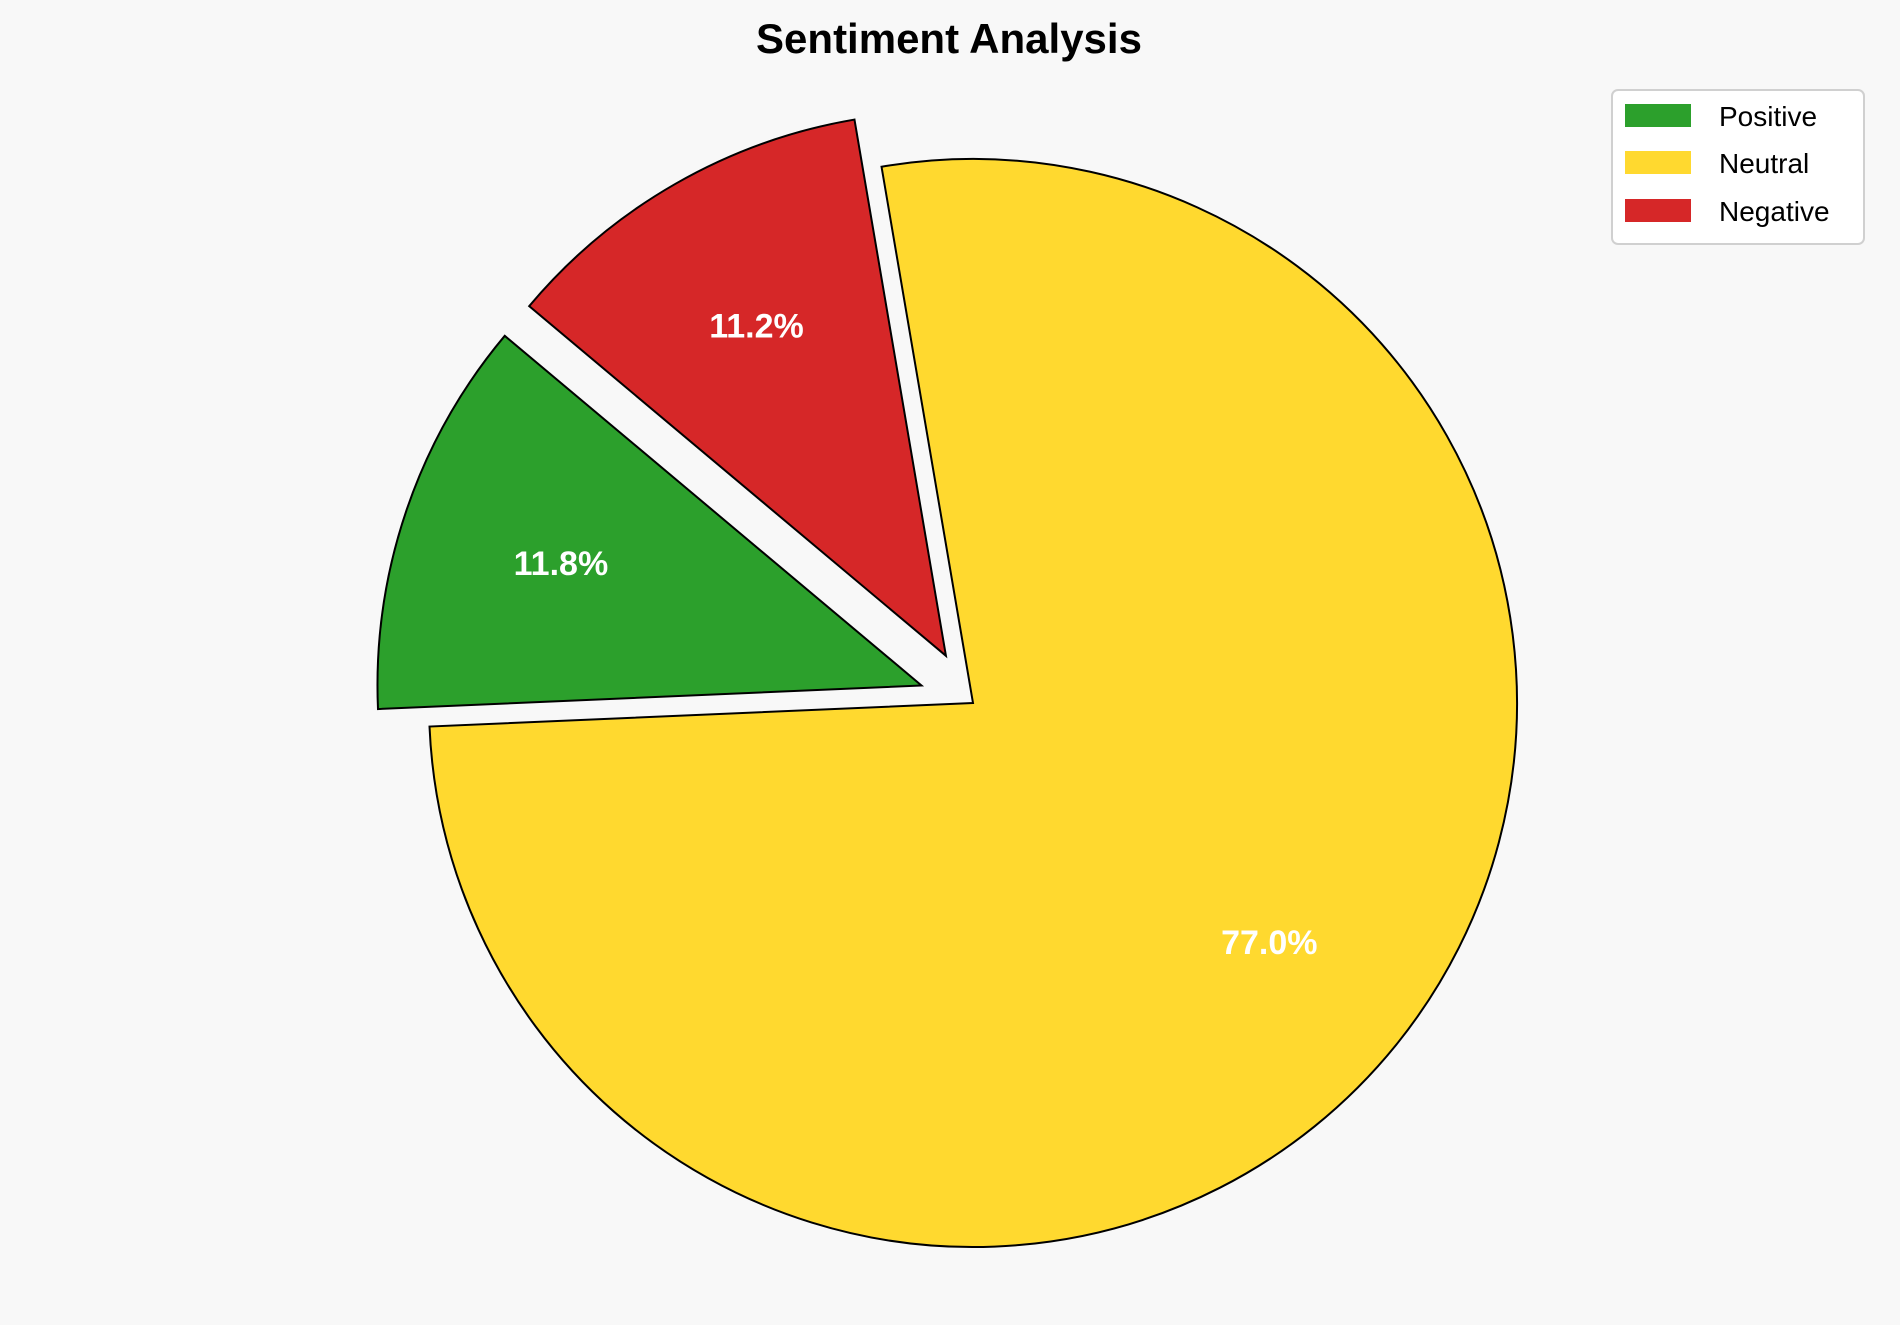  Describe the element at coordinates (1658, 115) in the screenshot. I see `legend-swatch-positive` at that location.